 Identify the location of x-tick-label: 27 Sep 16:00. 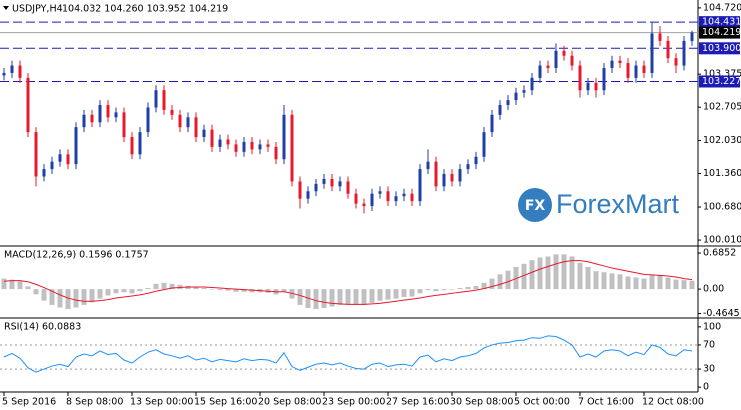
(417, 402).